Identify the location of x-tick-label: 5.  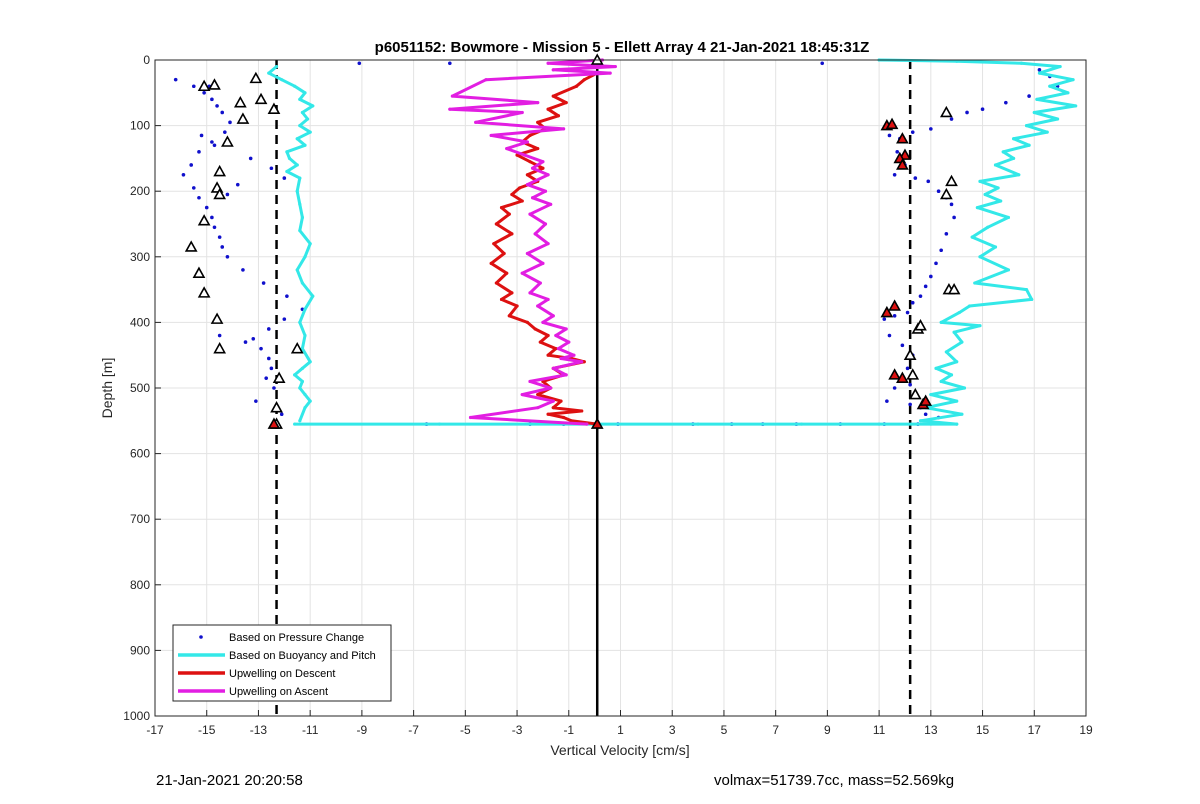
(724, 730).